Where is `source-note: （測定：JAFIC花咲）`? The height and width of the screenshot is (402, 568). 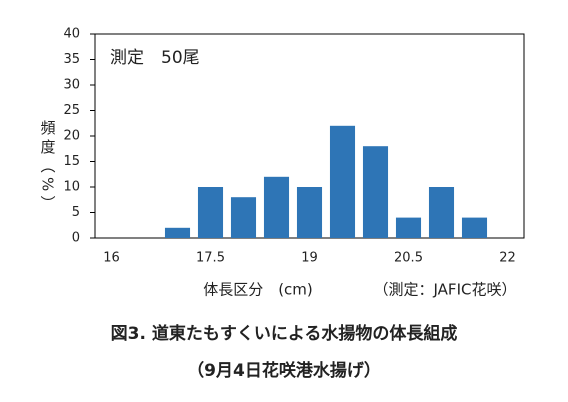
source-note: （測定：JAFIC花咲） is located at coordinates (445, 290).